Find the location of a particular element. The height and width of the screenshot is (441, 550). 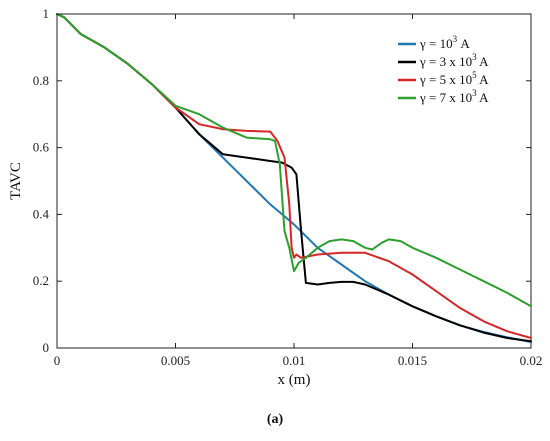

y-tick-label: 1 is located at coordinates (46, 13).